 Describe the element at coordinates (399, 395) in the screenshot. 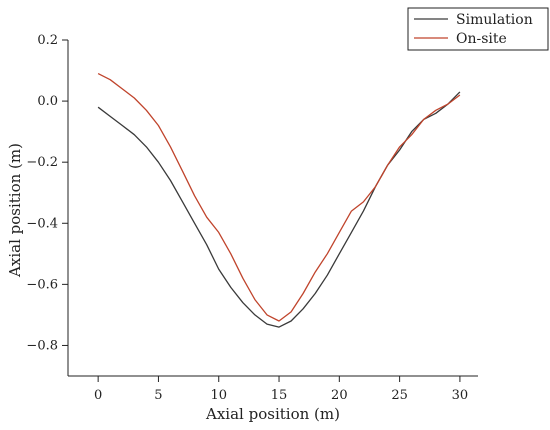

I see `x-tick-label: 25` at that location.